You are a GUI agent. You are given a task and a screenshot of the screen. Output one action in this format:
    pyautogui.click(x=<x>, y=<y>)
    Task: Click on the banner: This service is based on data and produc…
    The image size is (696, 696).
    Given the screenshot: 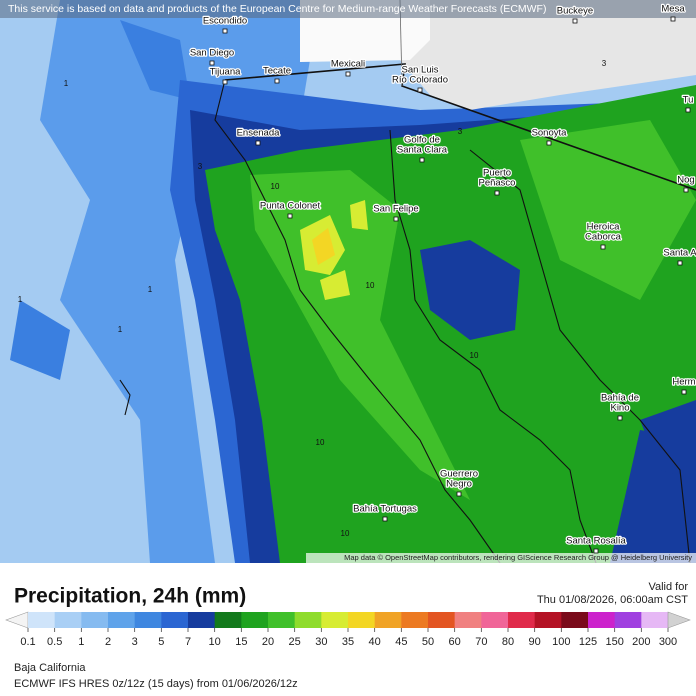 What is the action you would take?
    pyautogui.click(x=277, y=9)
    